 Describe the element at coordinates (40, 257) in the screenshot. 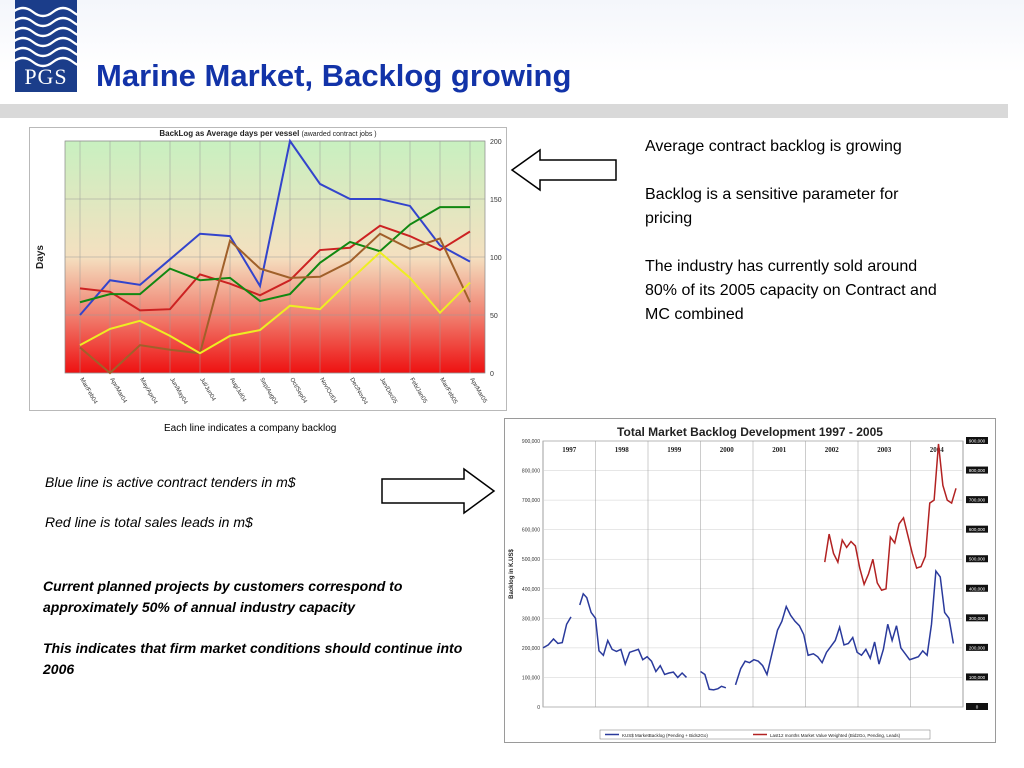

I see `chart1-ylabel: Days` at that location.